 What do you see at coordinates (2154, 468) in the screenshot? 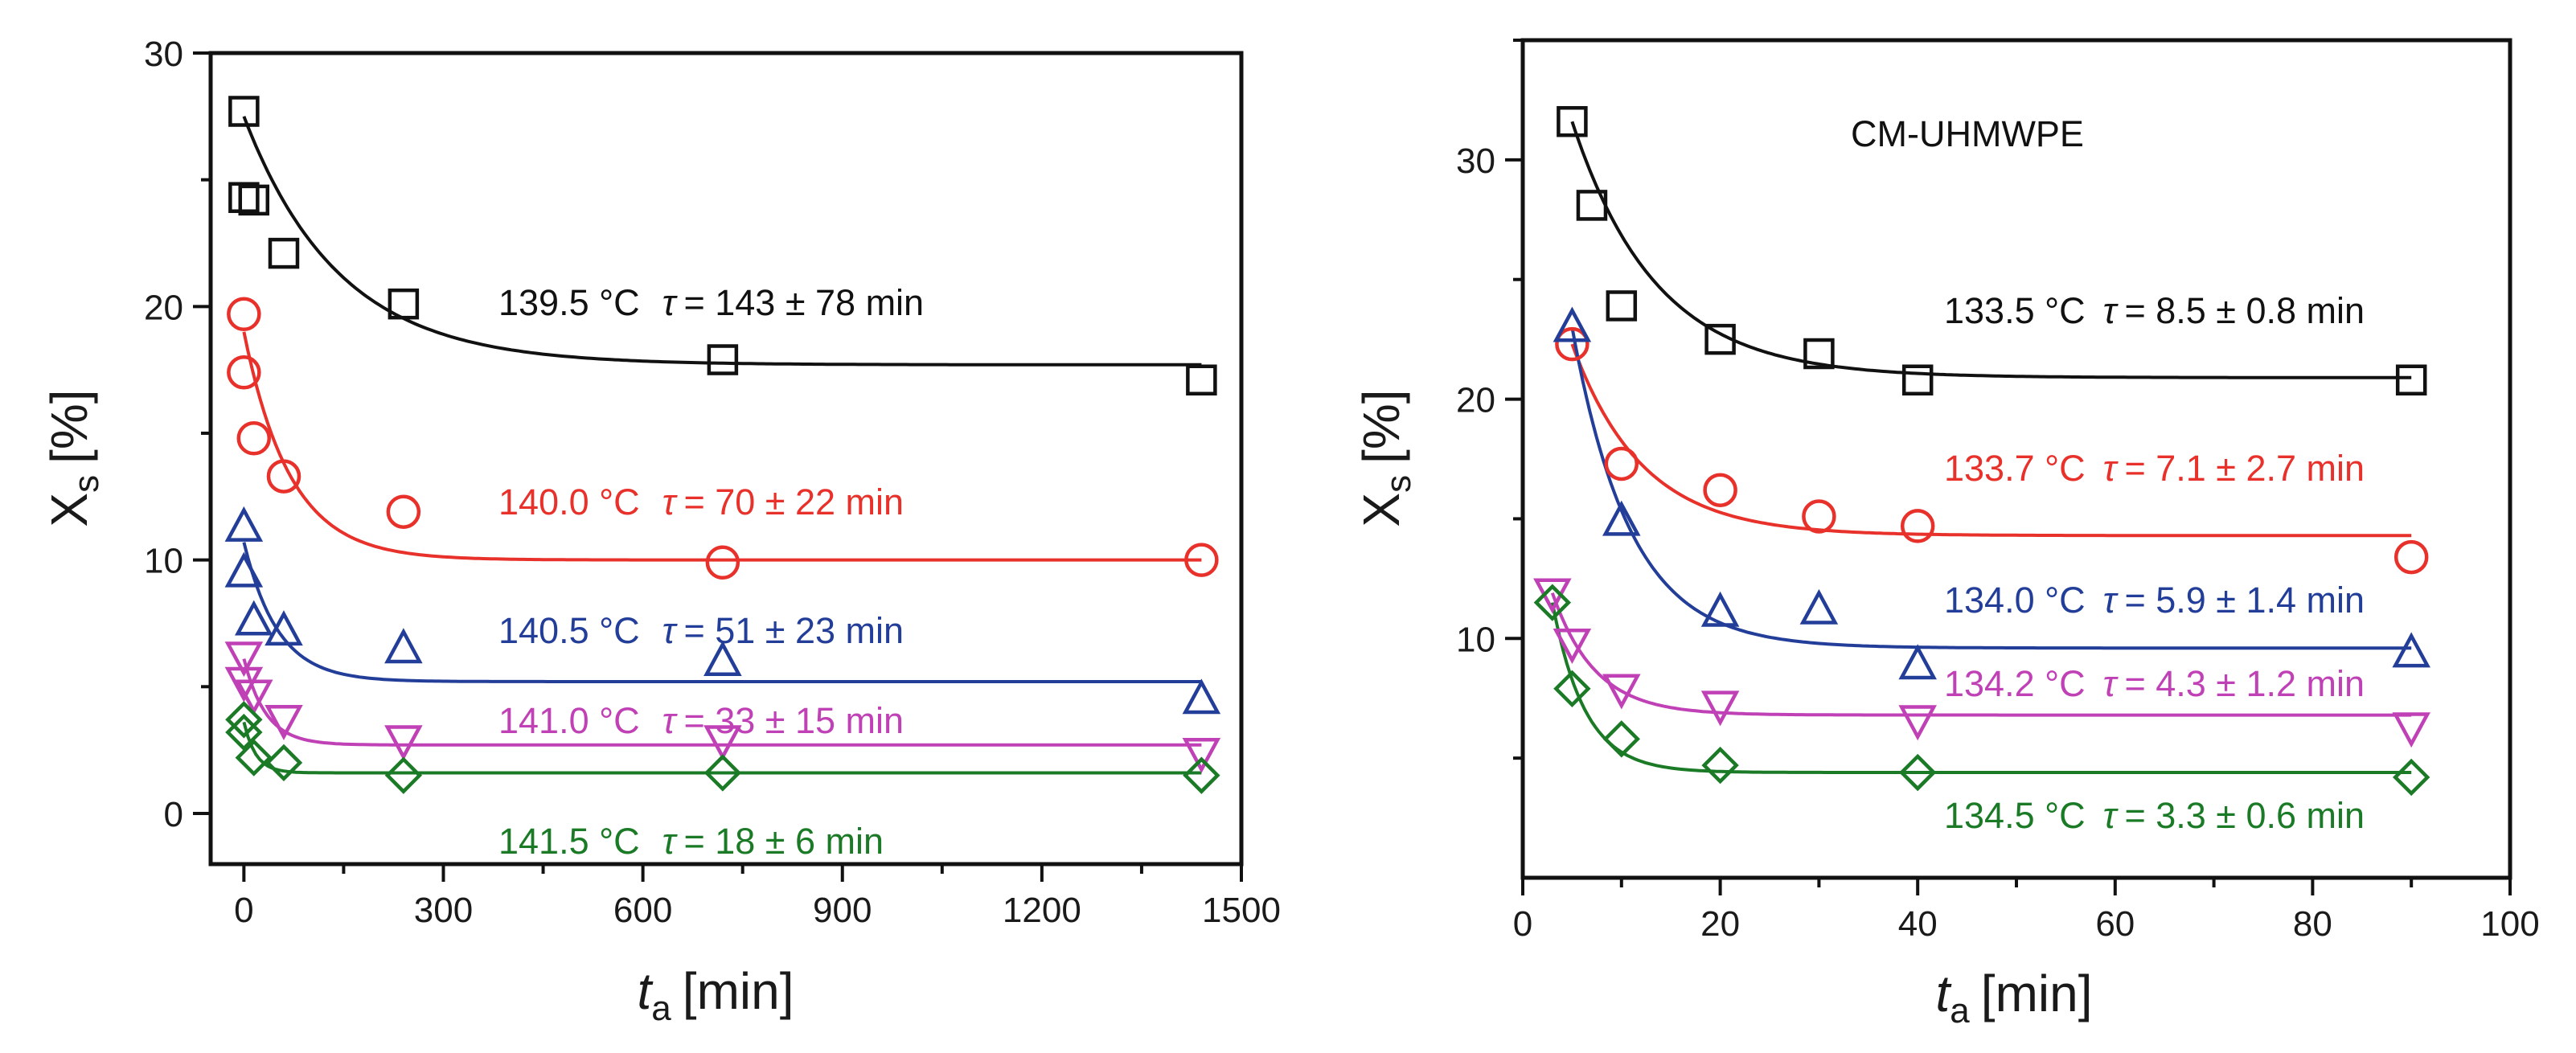
I see `right-annotation-133-7: 133.7 °C τ = 7.1 ± 2.7 min` at bounding box center [2154, 468].